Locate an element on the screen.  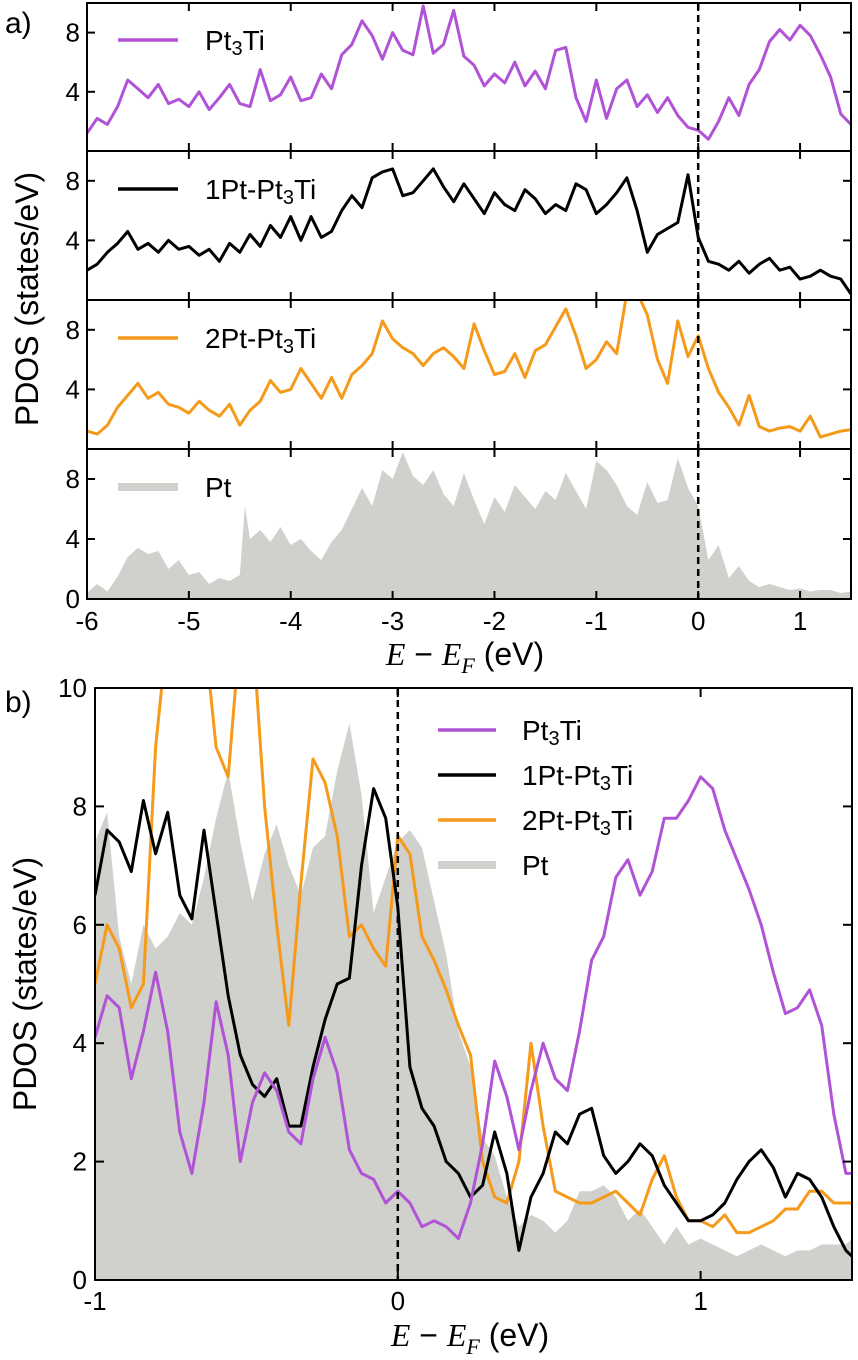
subplot-3-legend-label: Pt is located at coordinates (218, 487).